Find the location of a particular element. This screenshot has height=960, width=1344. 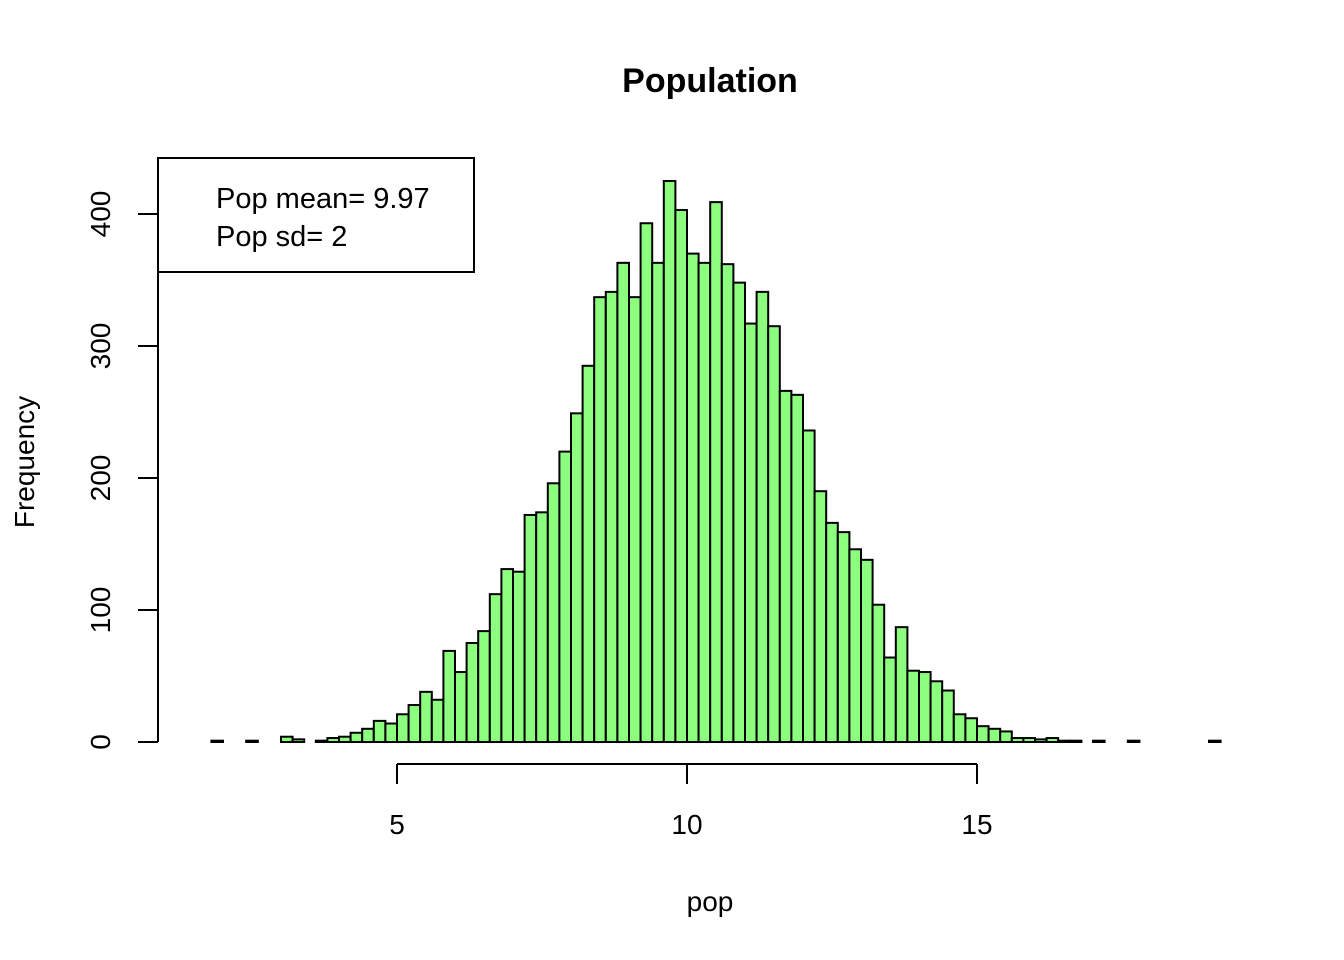

y-axis: 0 100 200 300 400 is located at coordinates (122, 470).